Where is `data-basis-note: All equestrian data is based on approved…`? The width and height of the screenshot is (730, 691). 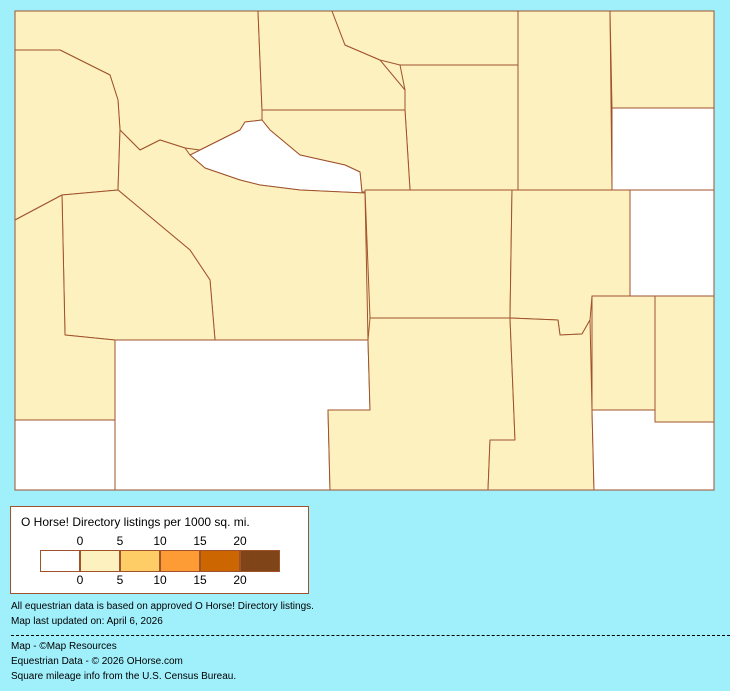 data-basis-note: All equestrian data is based on approved… is located at coordinates (162, 606).